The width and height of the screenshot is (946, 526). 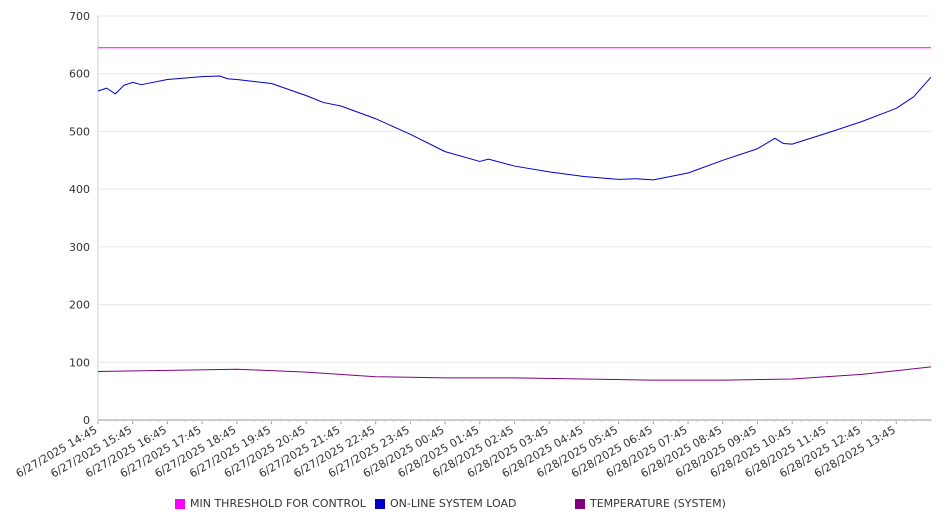 I want to click on y-tick-label: 500, so click(x=79, y=131).